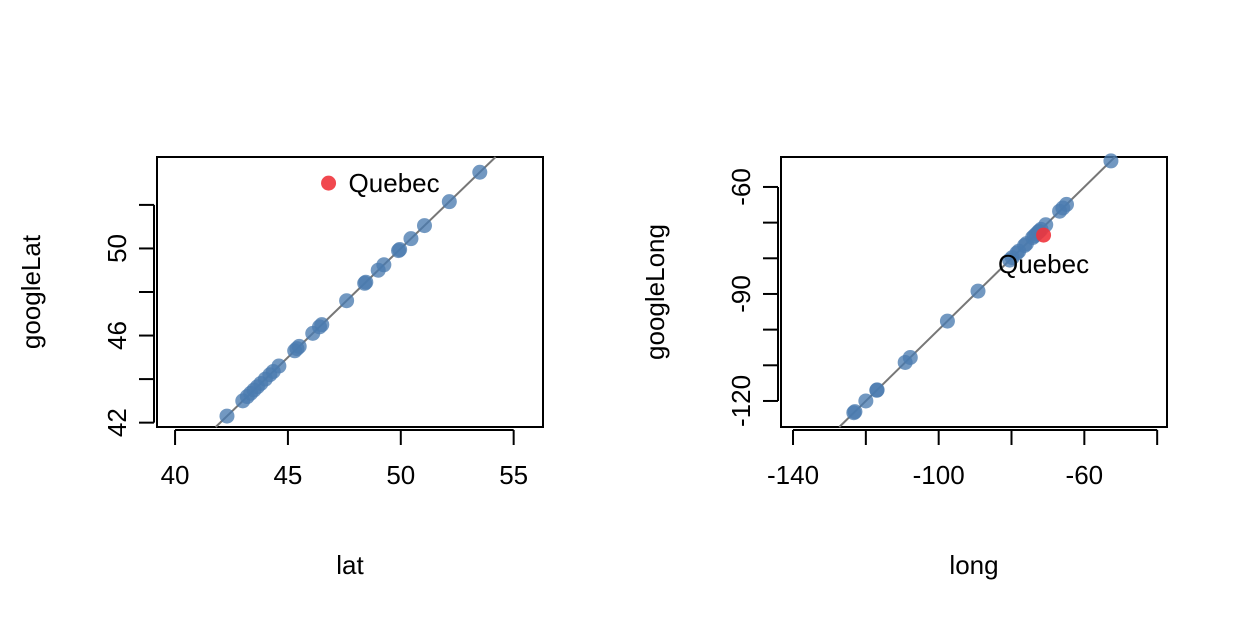  Describe the element at coordinates (741, 294) in the screenshot. I see `y-tick-label: -90` at that location.